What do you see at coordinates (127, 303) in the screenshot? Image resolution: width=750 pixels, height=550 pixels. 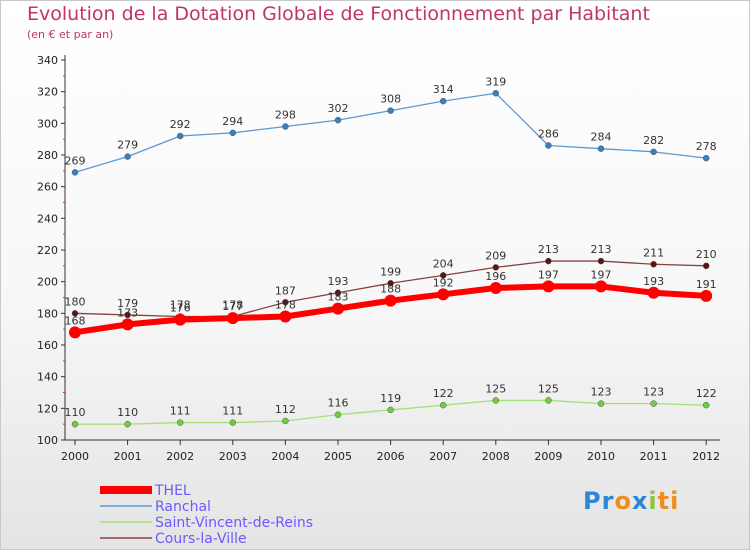 I see `data-label: 179` at bounding box center [127, 303].